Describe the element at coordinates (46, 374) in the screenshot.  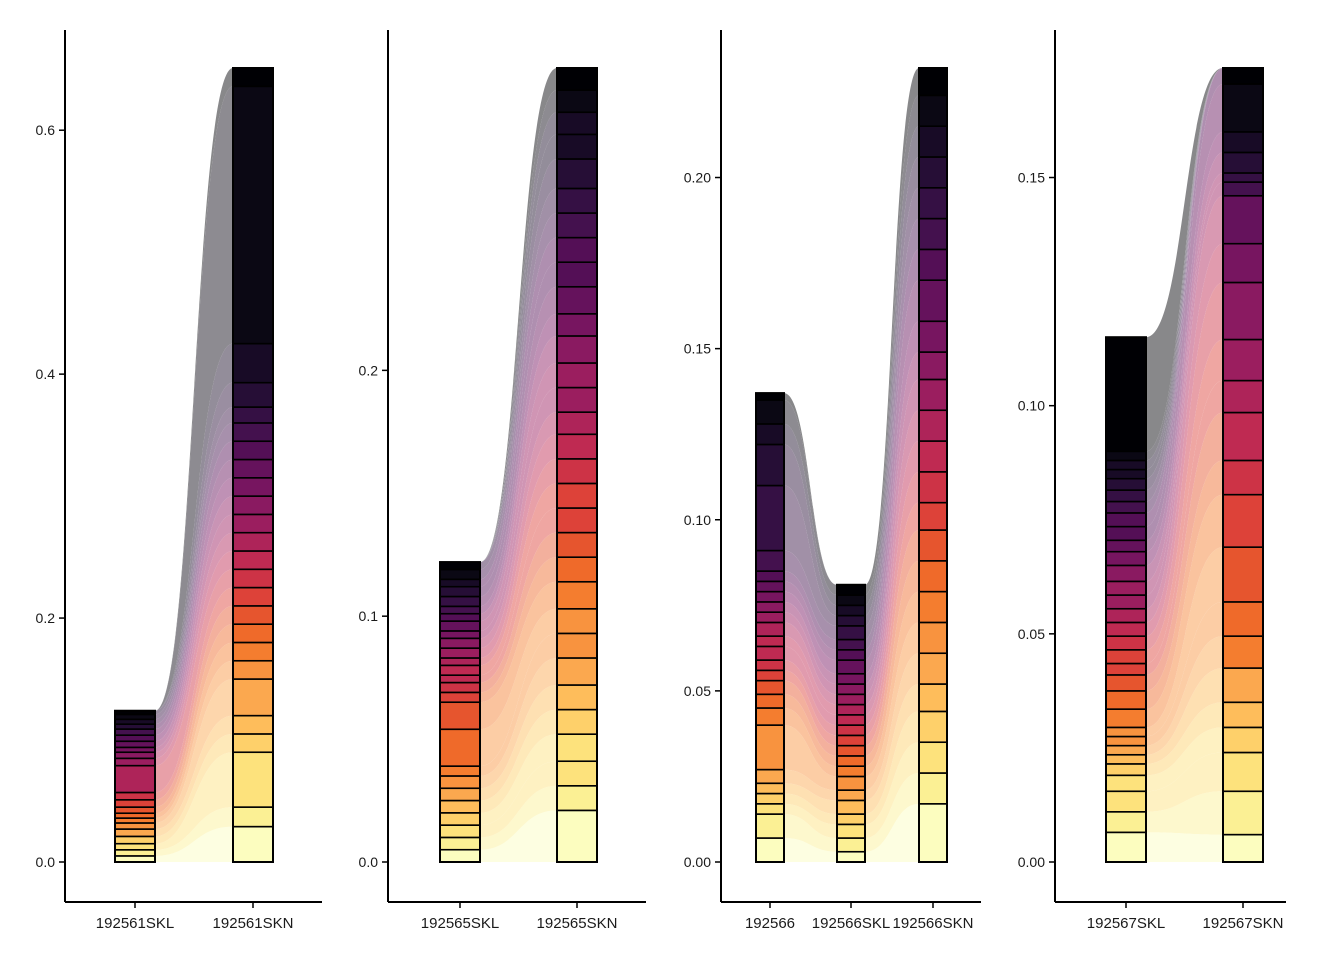
I see `y-tick-label: 0.4` at that location.